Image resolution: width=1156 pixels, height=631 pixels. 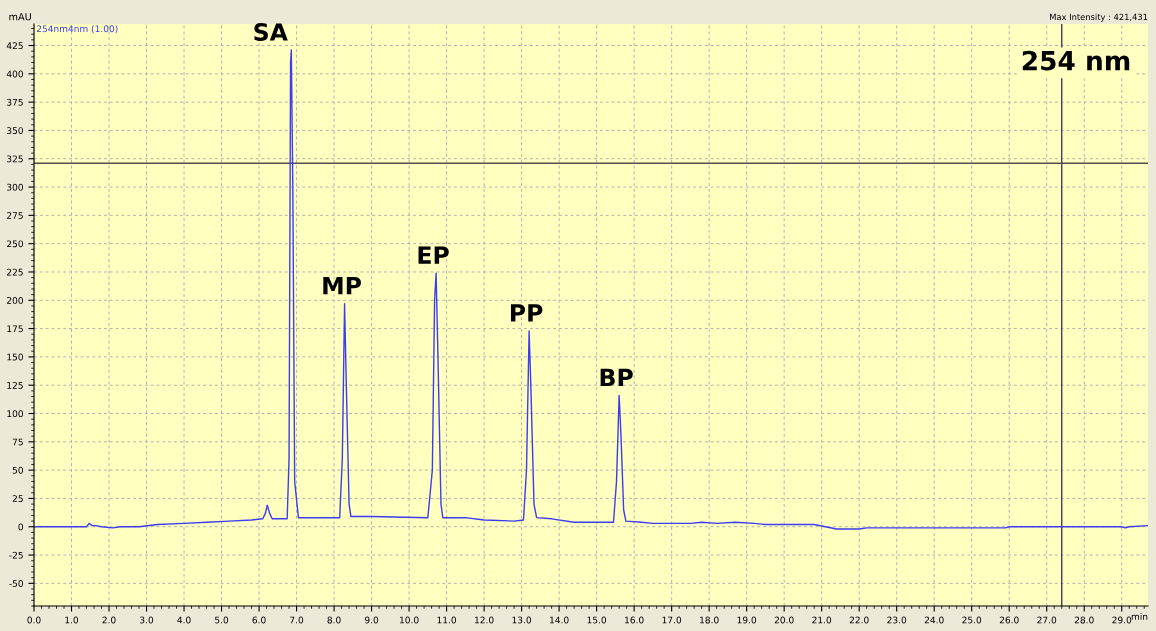 I want to click on y-axis-title: mAU, so click(x=20, y=17).